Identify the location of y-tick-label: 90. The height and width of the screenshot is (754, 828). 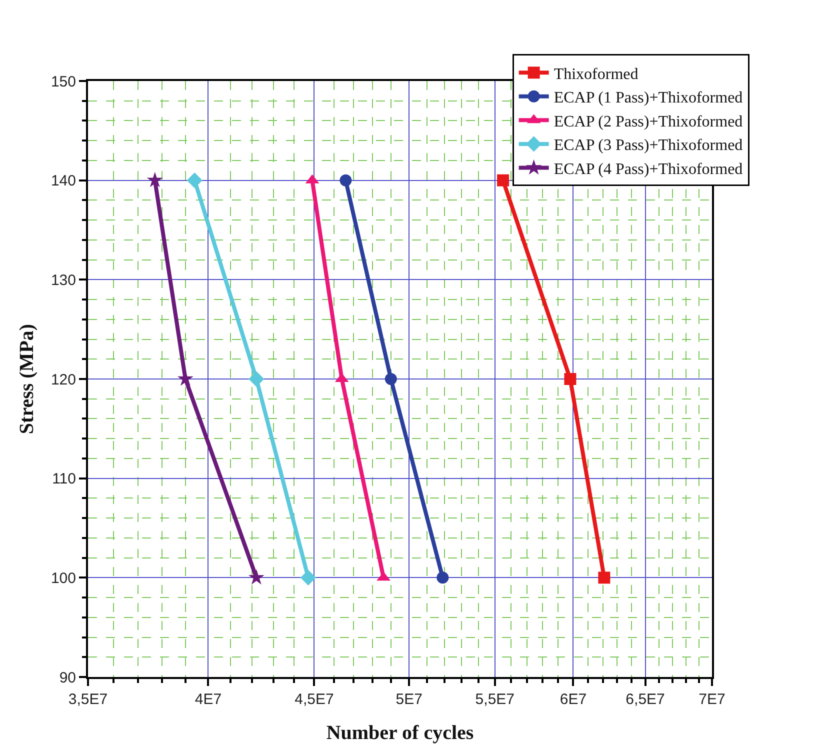
(67, 677).